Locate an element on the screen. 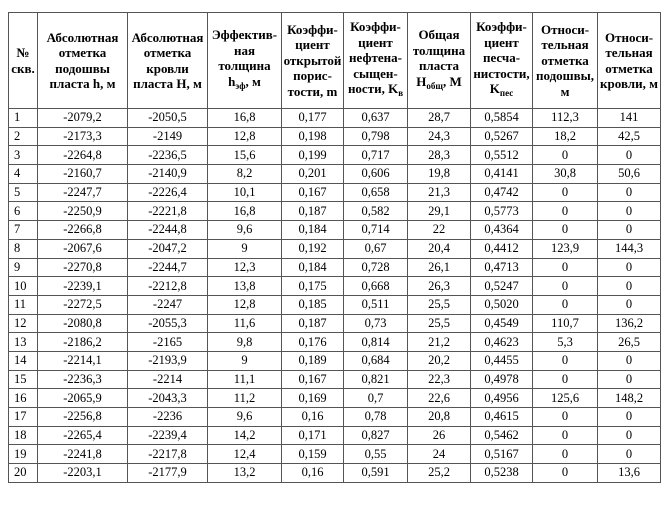  cell-oil-saturation: 0,668 is located at coordinates (375, 286).